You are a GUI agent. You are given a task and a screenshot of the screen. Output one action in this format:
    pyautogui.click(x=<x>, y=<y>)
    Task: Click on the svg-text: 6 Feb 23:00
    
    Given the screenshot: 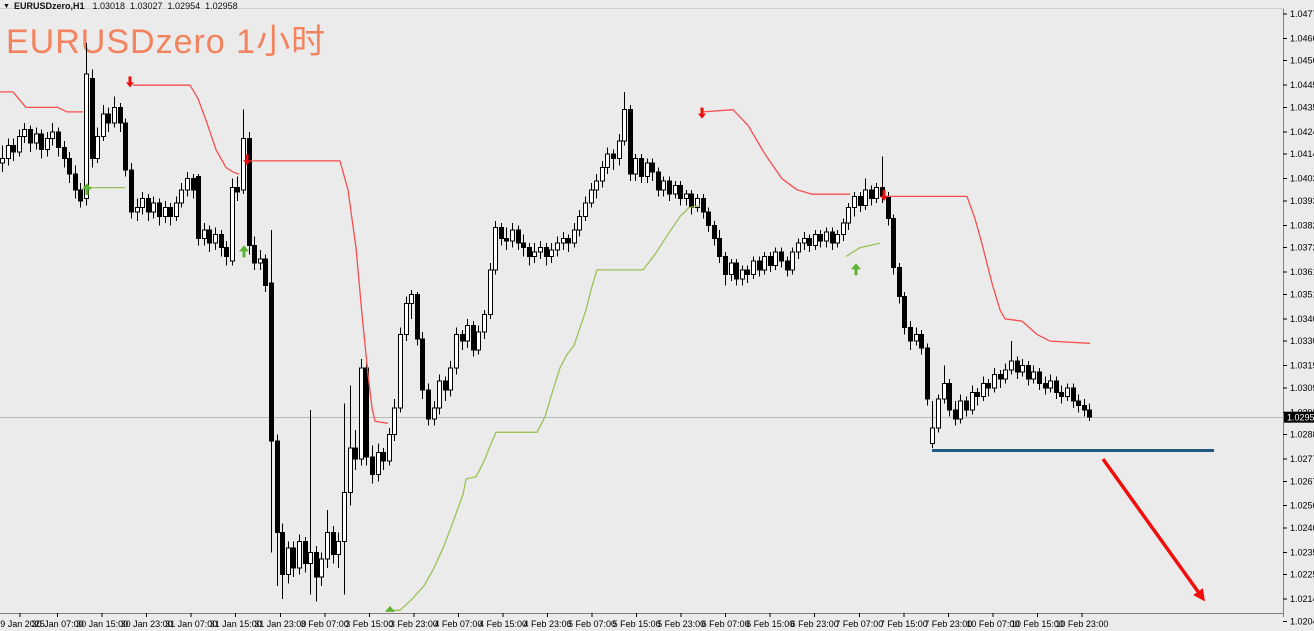 What is the action you would take?
    pyautogui.click(x=815, y=624)
    